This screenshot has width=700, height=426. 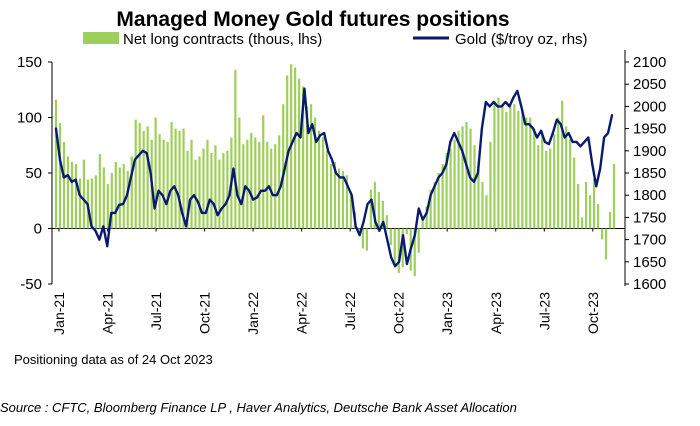 I want to click on left-tick-label: 50, so click(x=33, y=173).